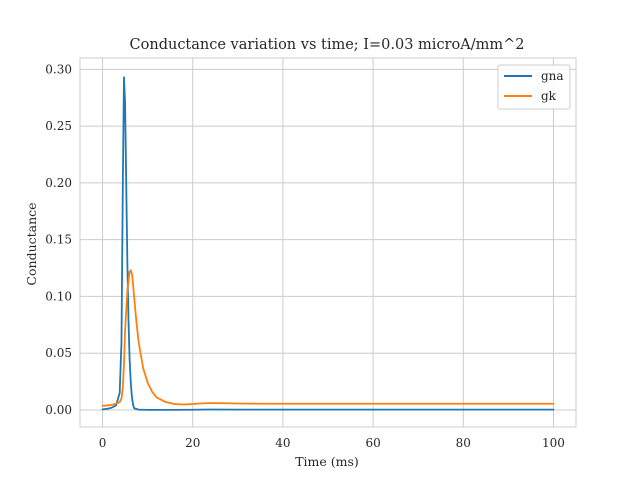 The image size is (640, 480). I want to click on x-tick-labels: 0 20 40 60 80 100, so click(332, 443).